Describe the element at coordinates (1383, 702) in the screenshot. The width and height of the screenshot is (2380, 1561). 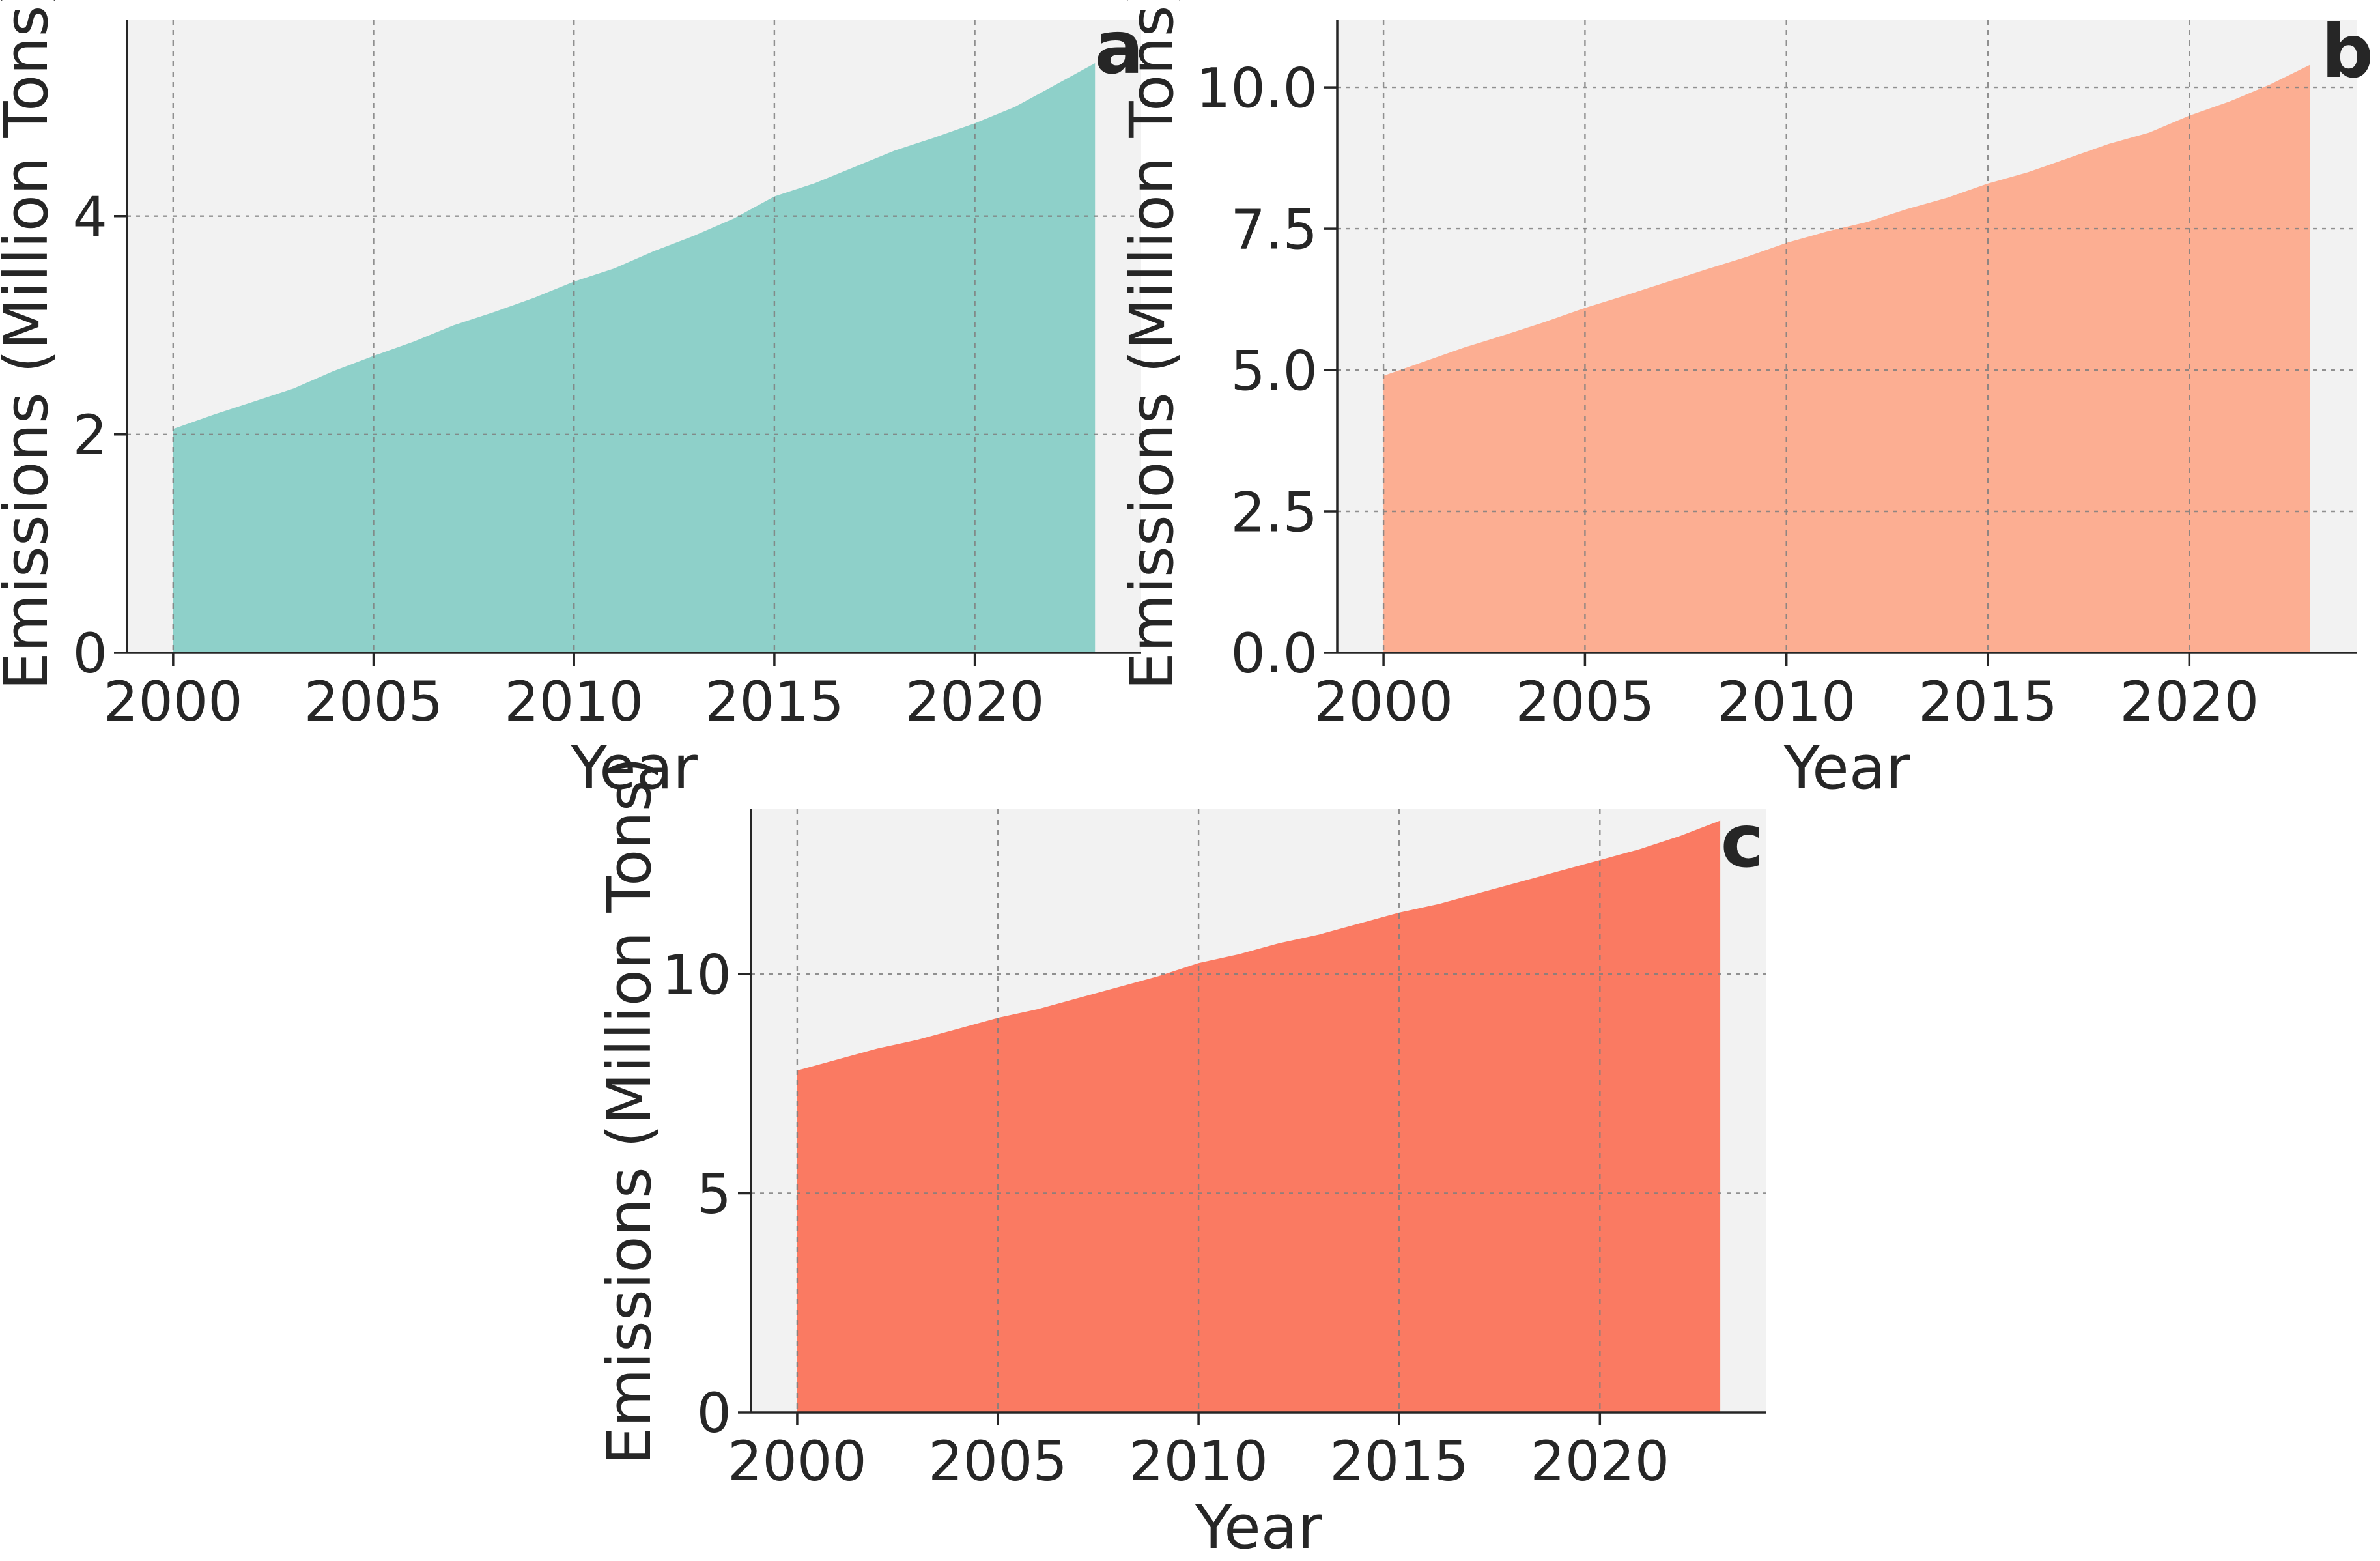
I see `x-tick-label-b: 2000` at that location.